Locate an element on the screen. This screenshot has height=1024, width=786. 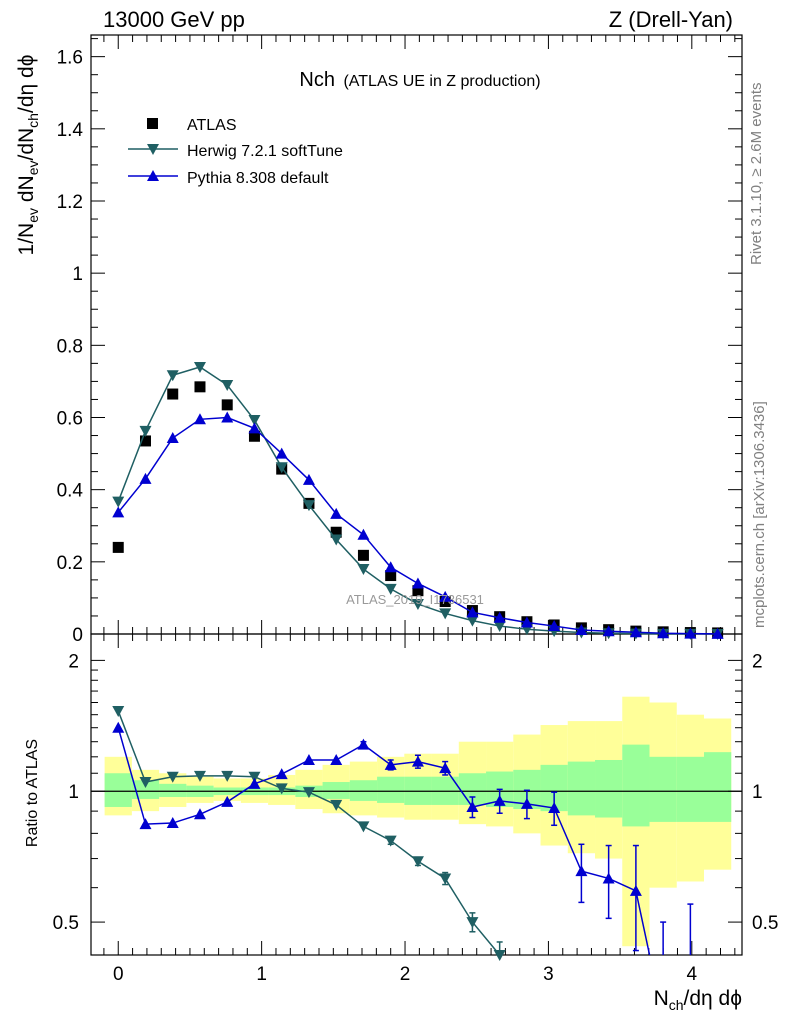
main-y-axis-label: 1/Nev dNev/dNch/dη dϕ is located at coordinates (28, 155).